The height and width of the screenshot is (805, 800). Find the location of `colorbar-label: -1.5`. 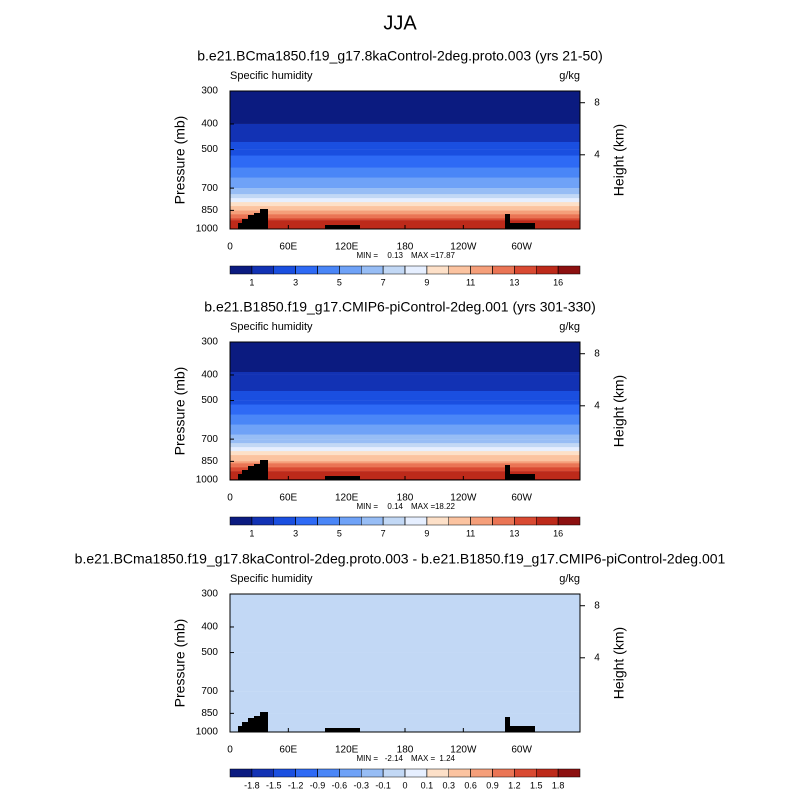

colorbar-label: -1.5 is located at coordinates (274, 785).